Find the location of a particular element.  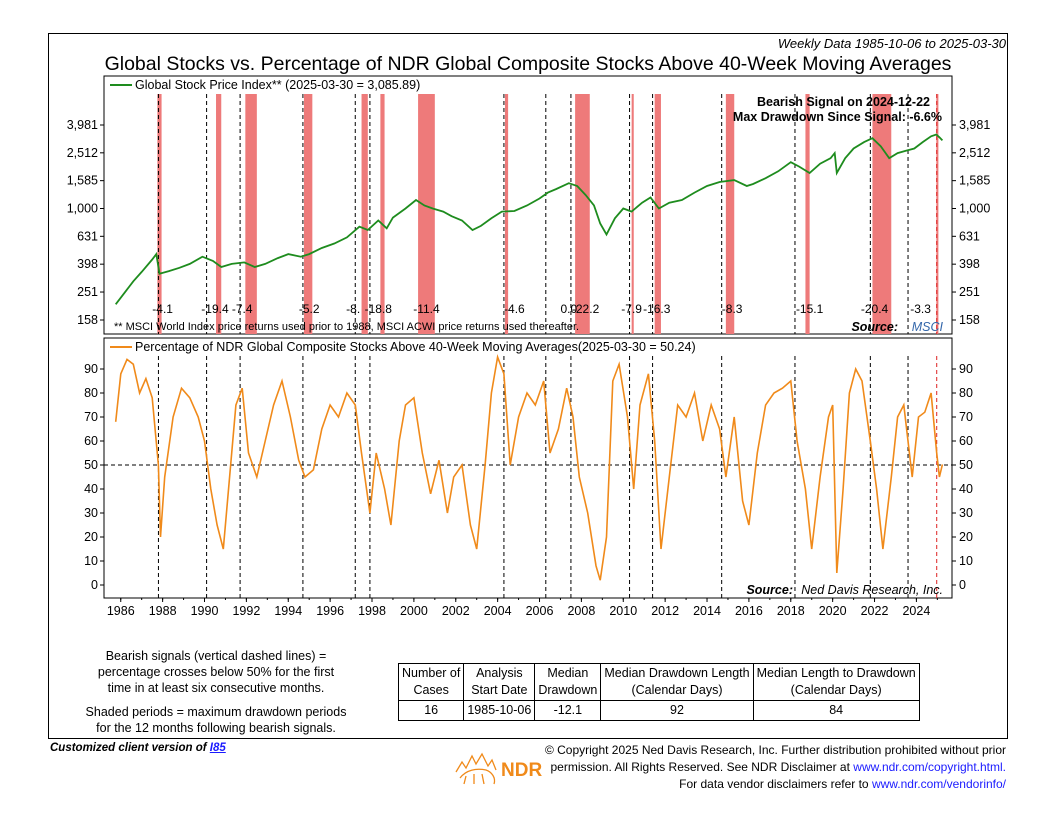

price-ytick-label-left: 398 is located at coordinates (87, 264).